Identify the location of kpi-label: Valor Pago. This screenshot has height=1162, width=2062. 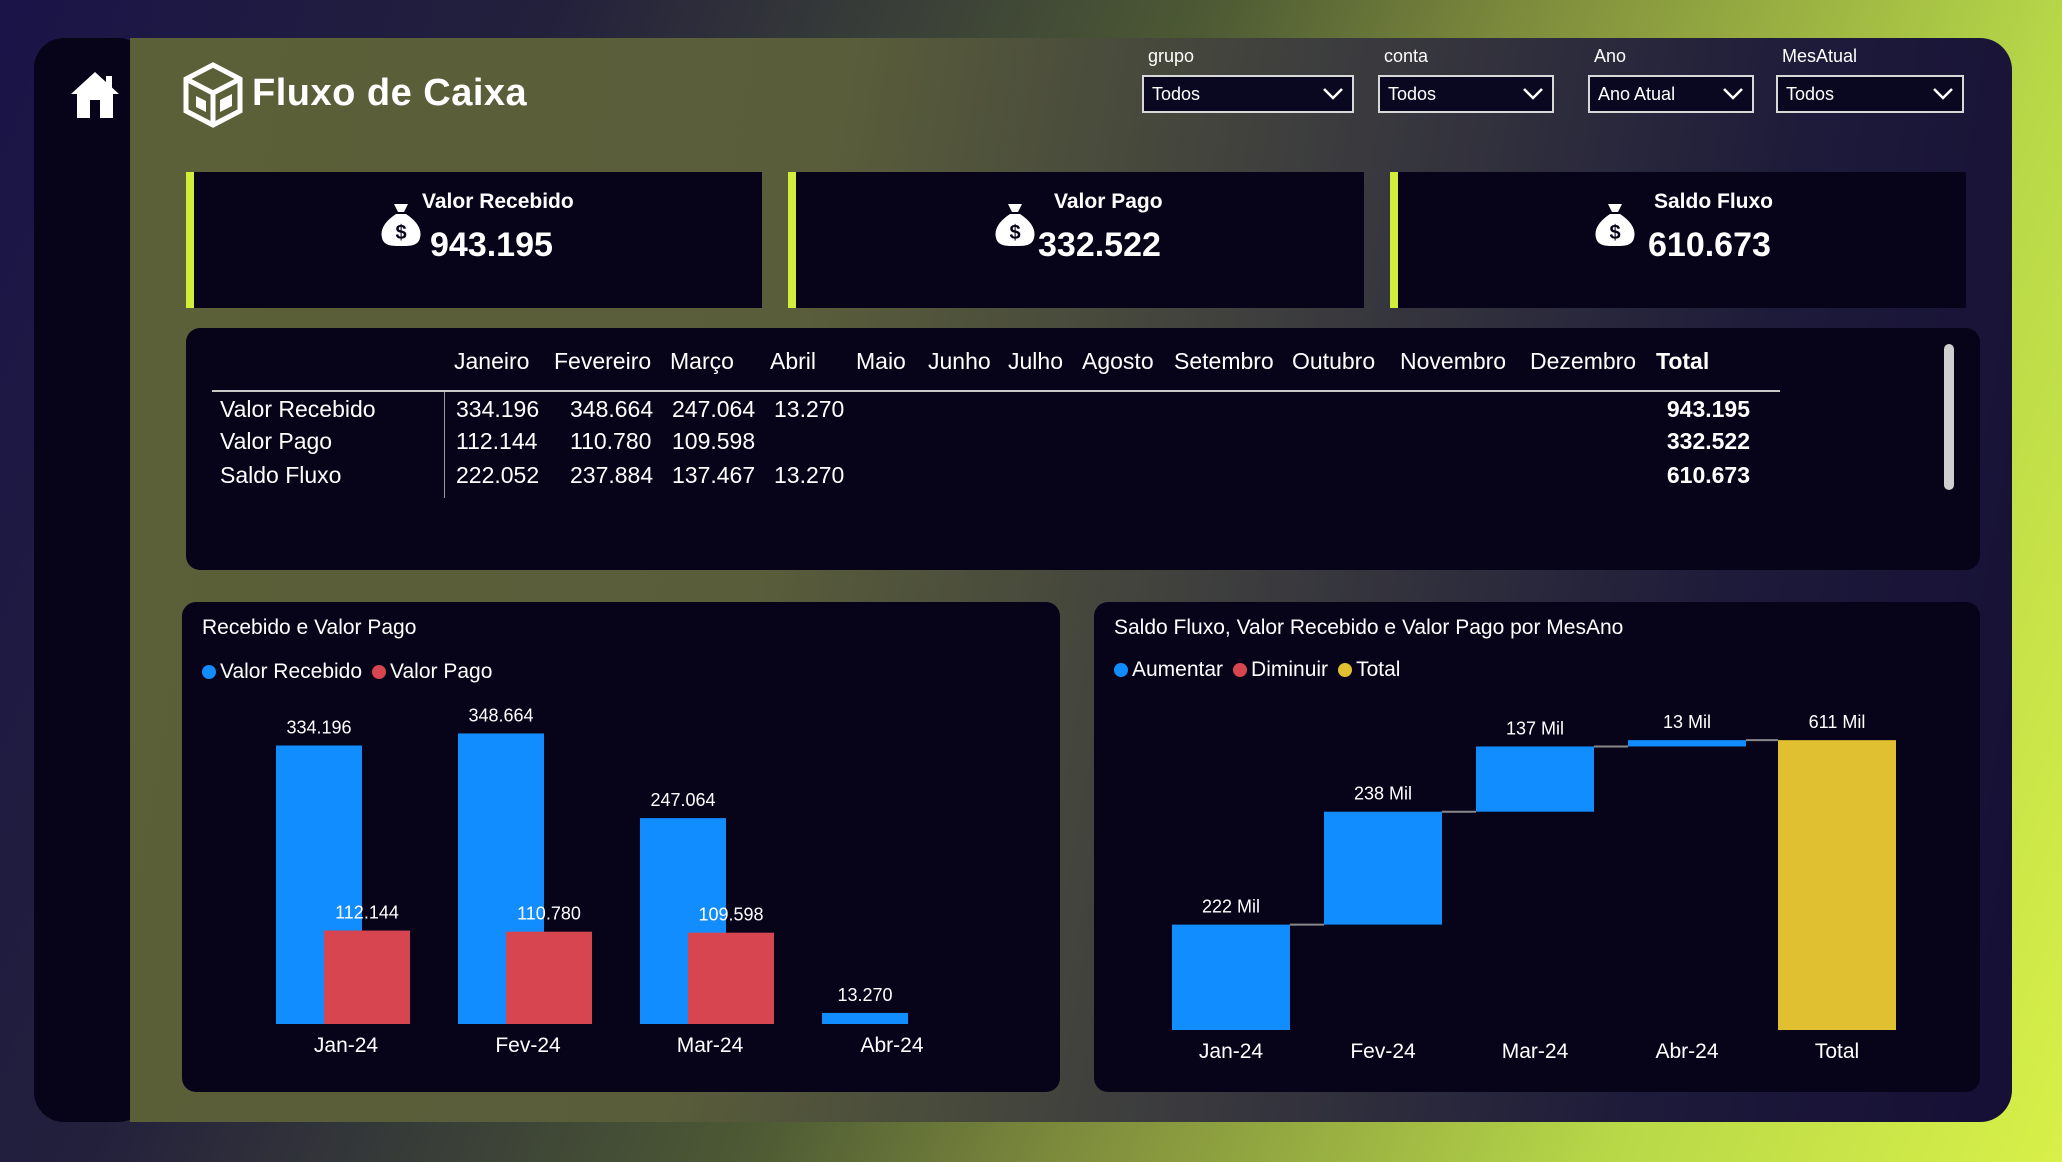
(1108, 201).